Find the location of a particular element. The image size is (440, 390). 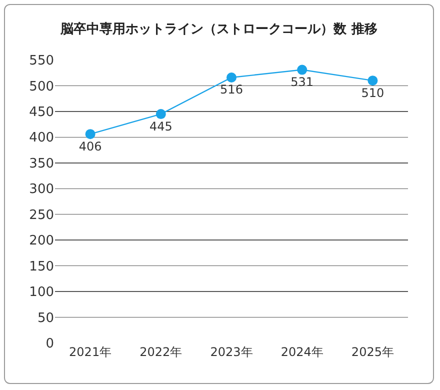

x-tick-label: 2021年 is located at coordinates (90, 352).